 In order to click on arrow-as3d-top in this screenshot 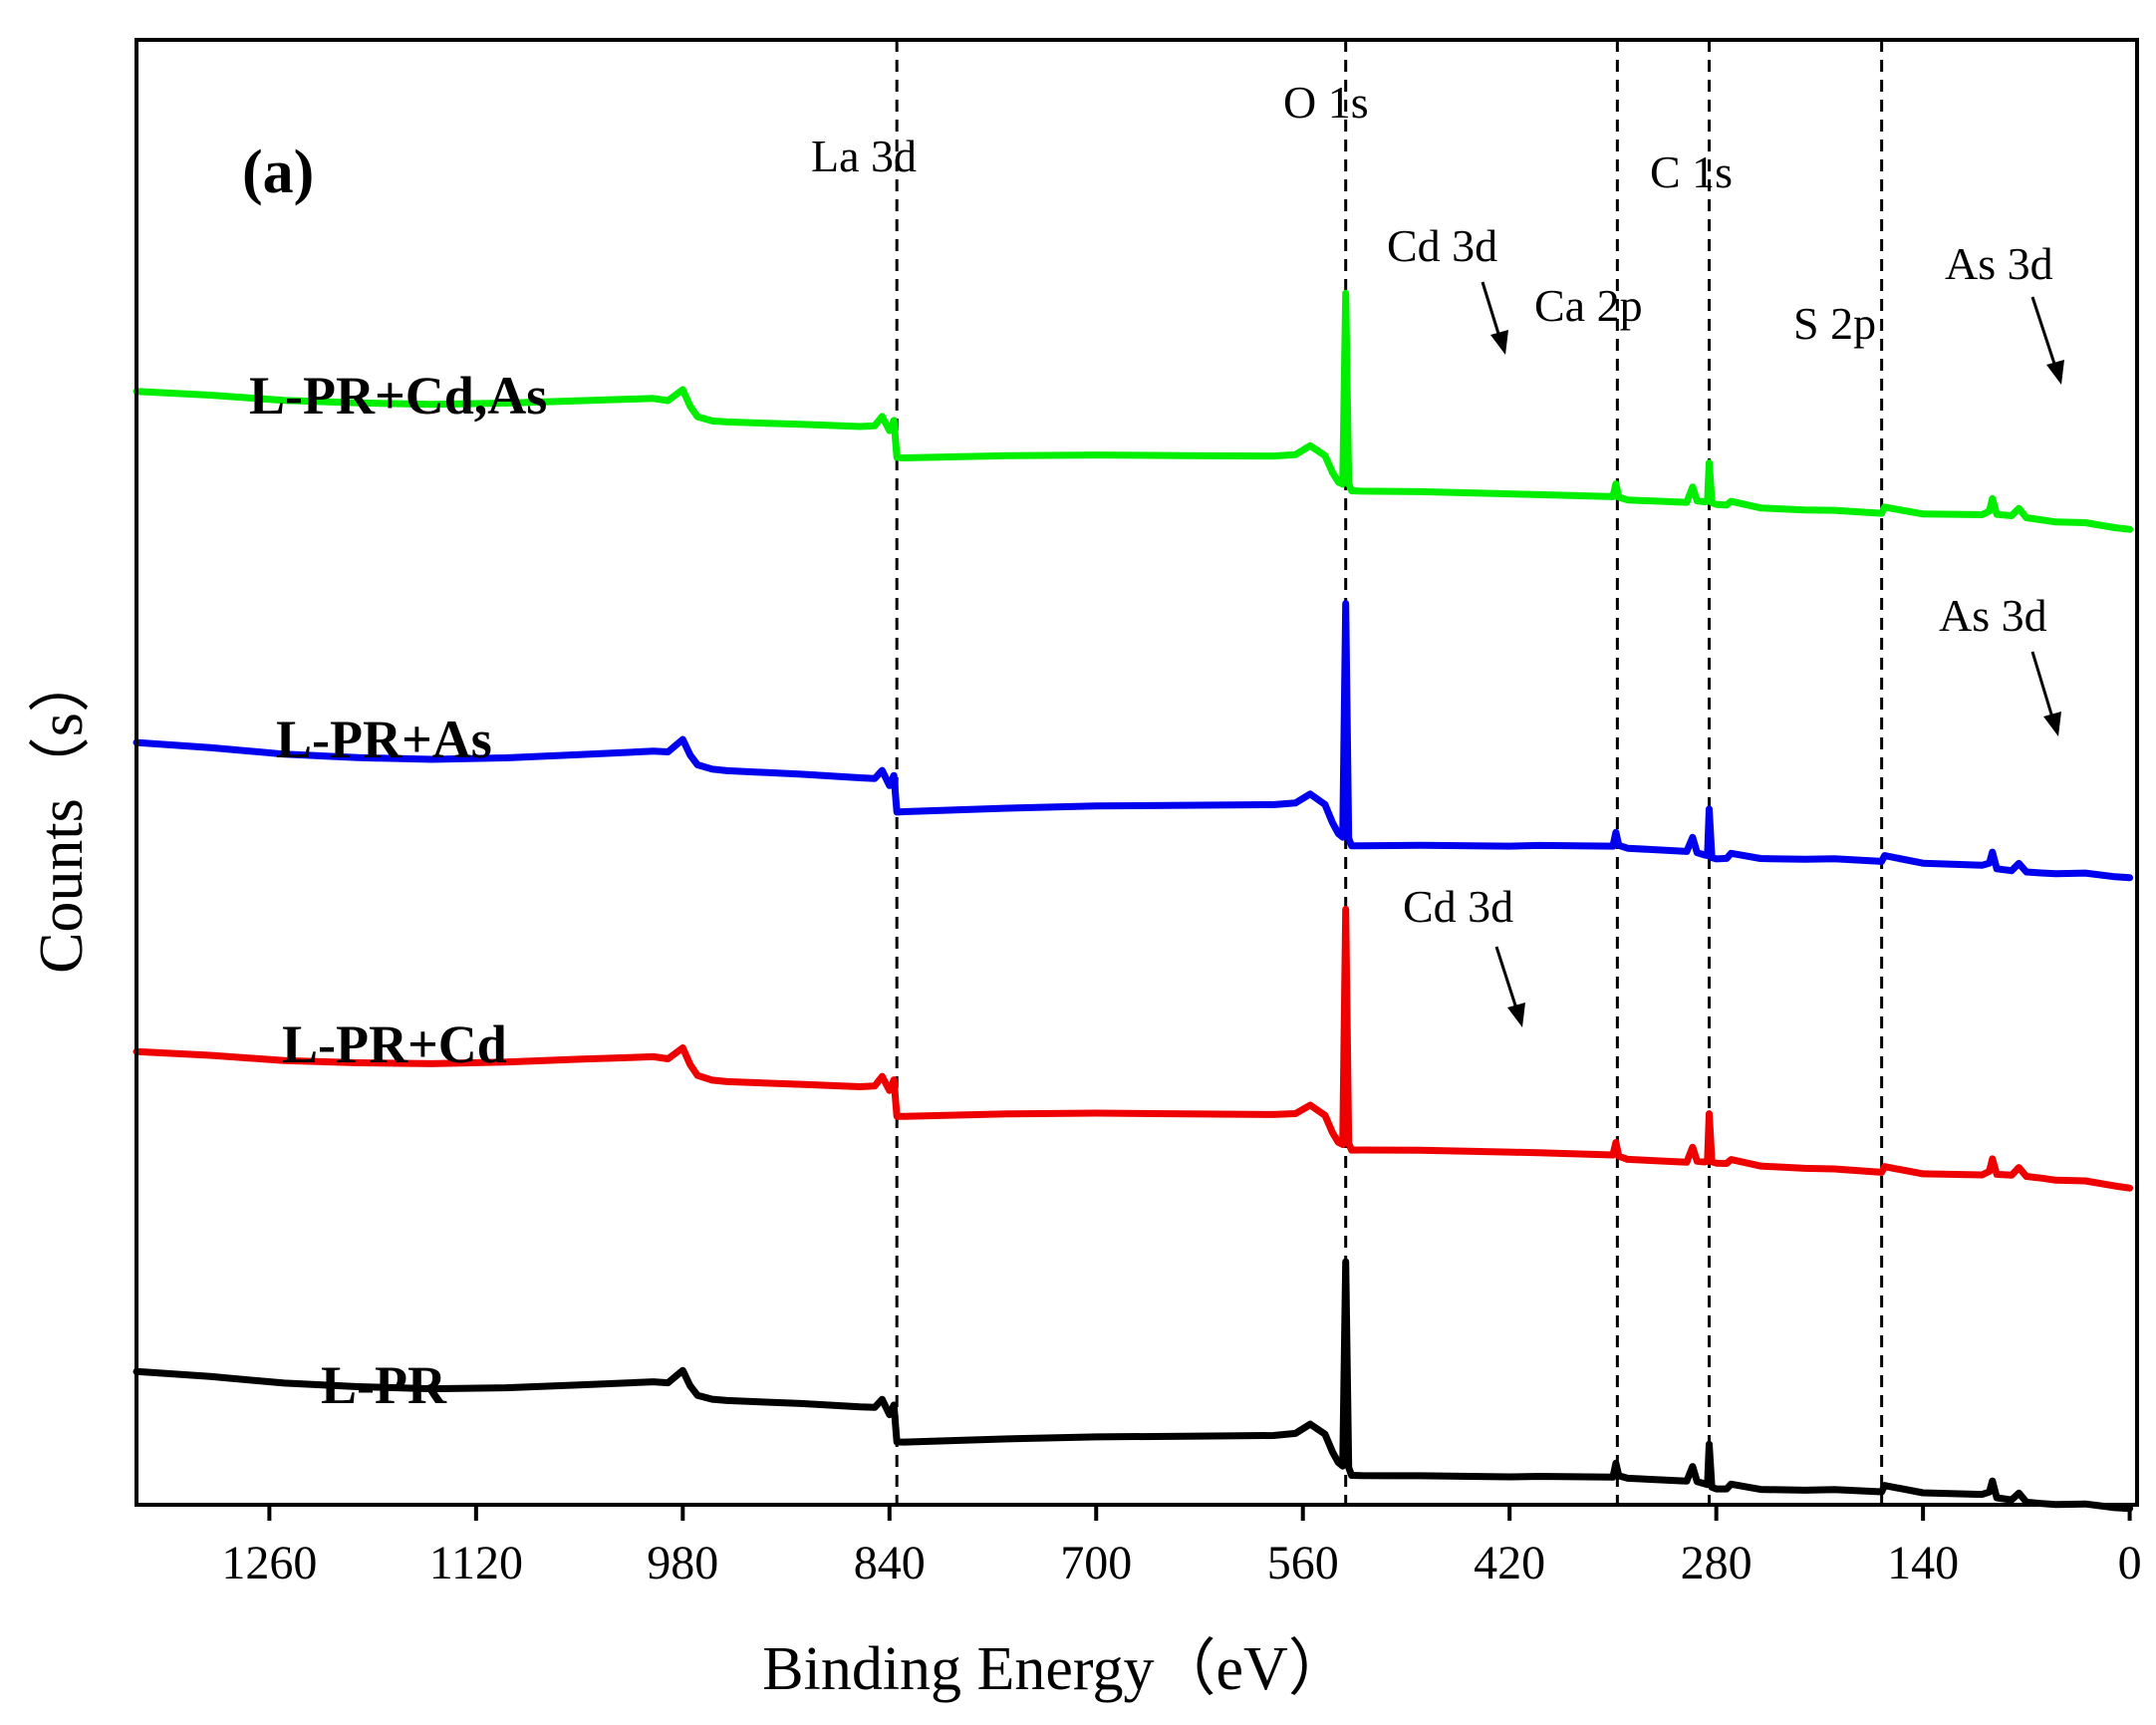, I will do `click(2047, 340)`.